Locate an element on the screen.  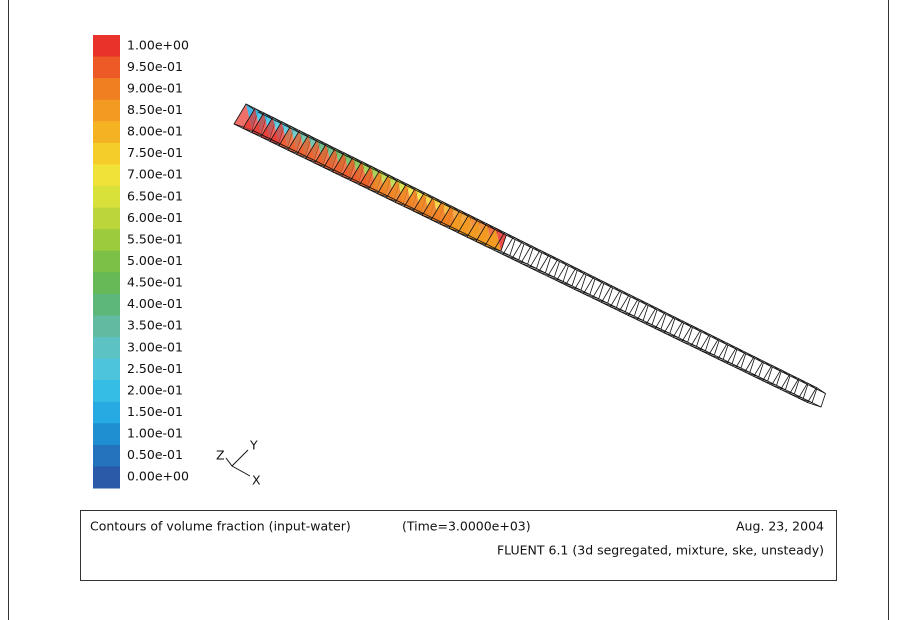
colorbar-label: 3.50e-01 is located at coordinates (155, 325).